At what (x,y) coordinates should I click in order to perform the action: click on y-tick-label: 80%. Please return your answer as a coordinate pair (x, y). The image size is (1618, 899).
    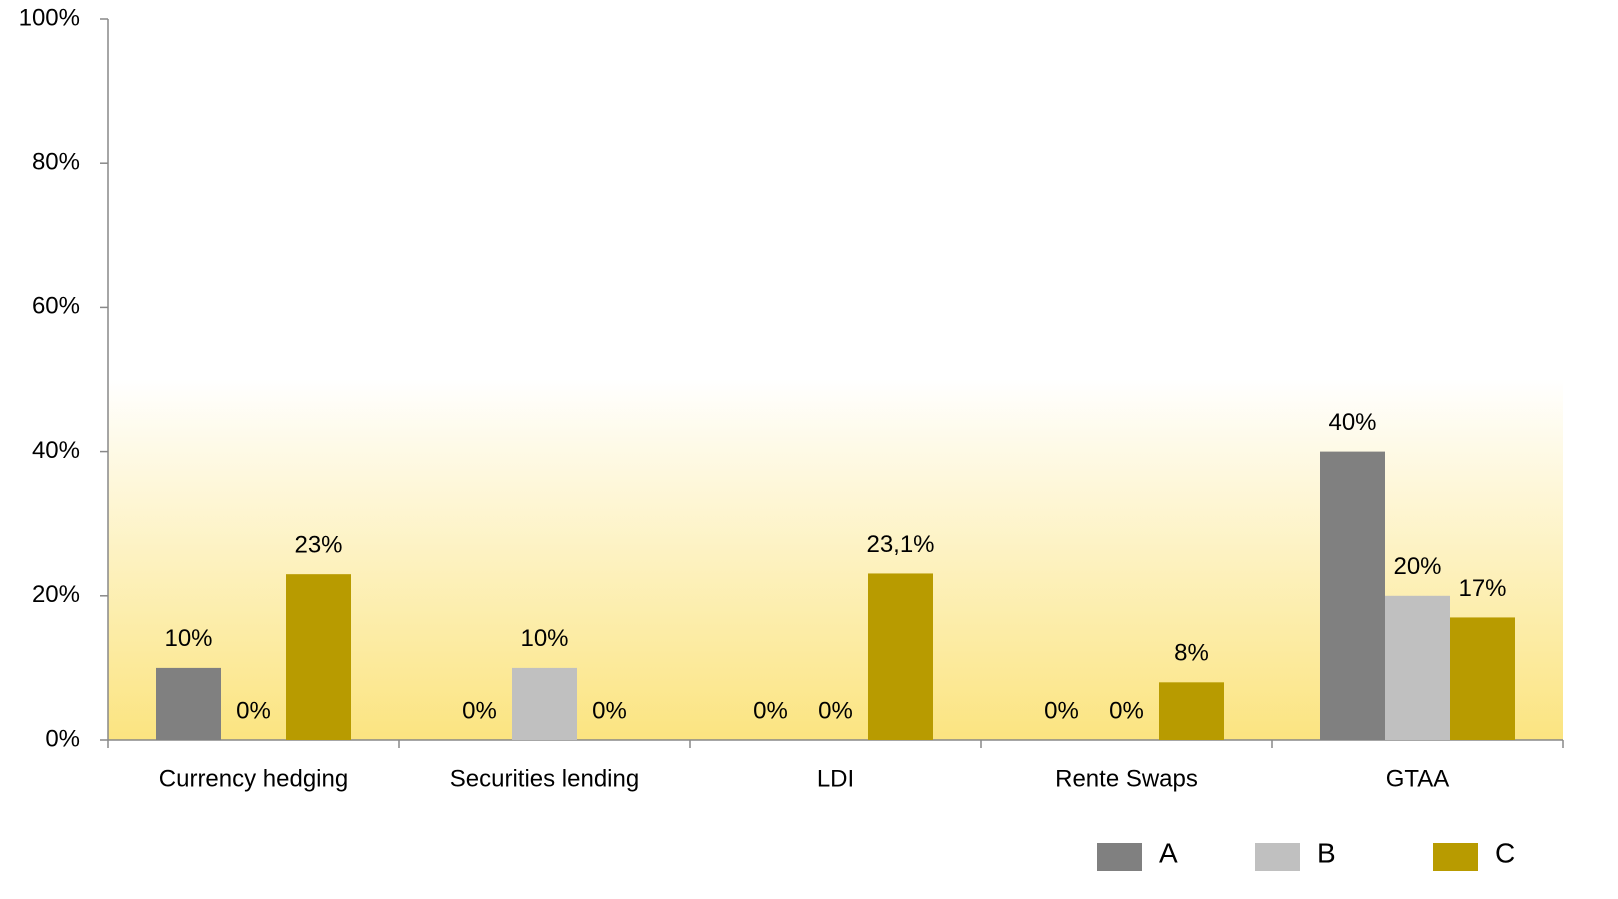
    Looking at the image, I should click on (56, 162).